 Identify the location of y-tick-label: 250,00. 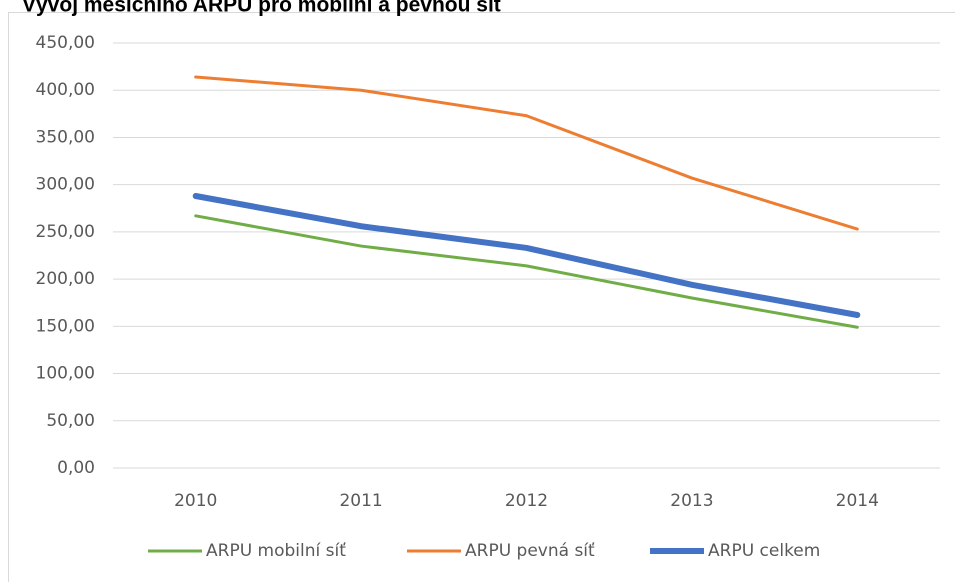
(65, 232).